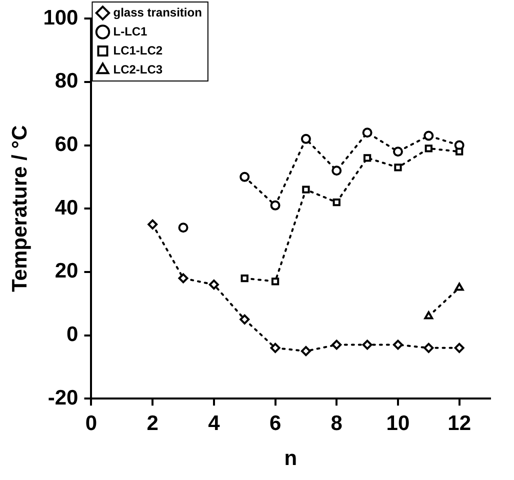 This screenshot has height=480, width=514. I want to click on y-tick-label: 0, so click(72, 334).